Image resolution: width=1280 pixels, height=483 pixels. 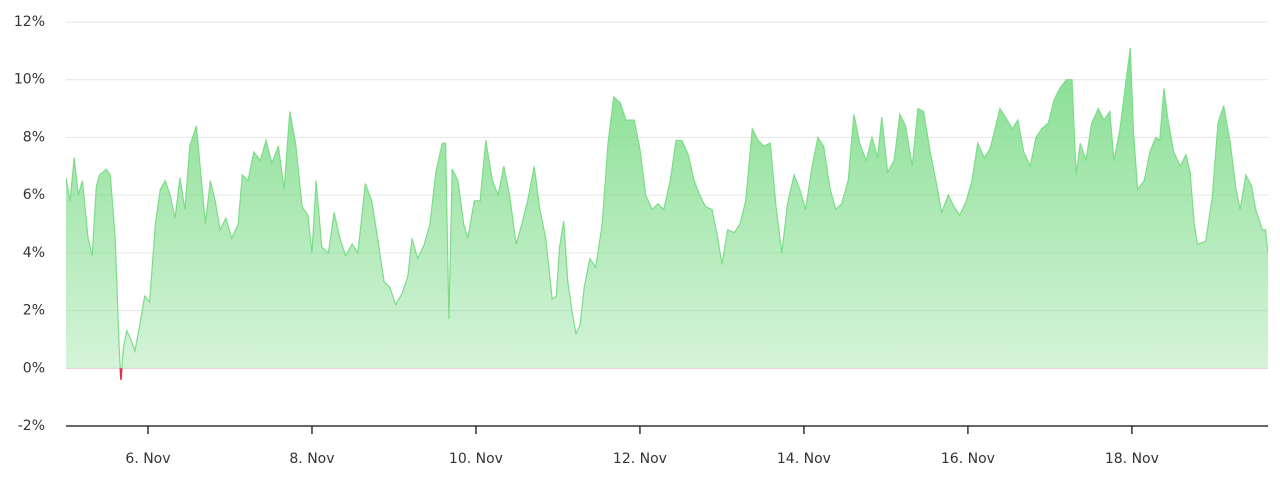 I want to click on y-tick-label: 6%, so click(x=34, y=195).